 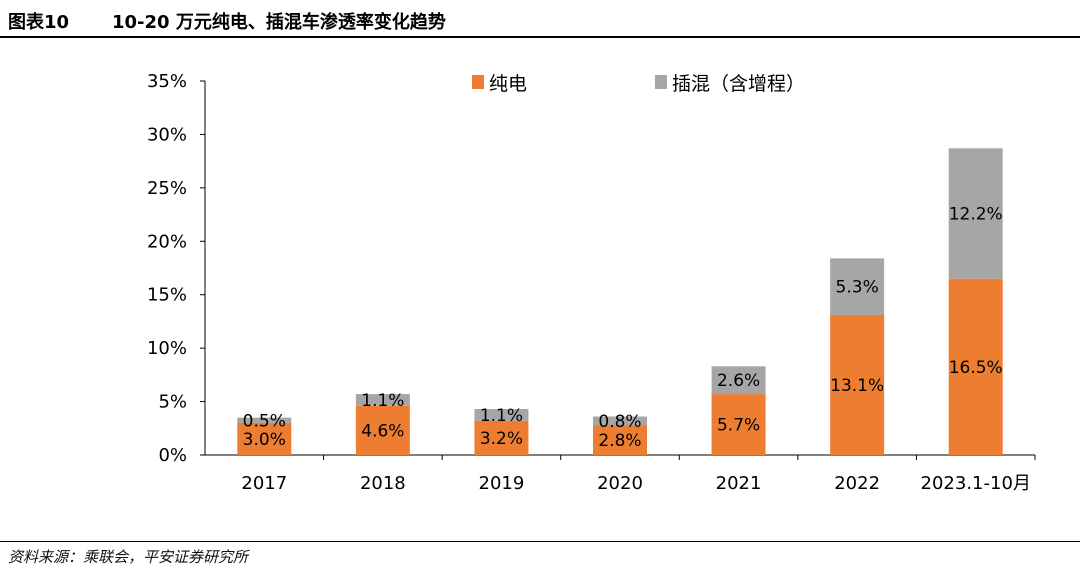 I want to click on y-tick-label: 5%, so click(x=172, y=402).